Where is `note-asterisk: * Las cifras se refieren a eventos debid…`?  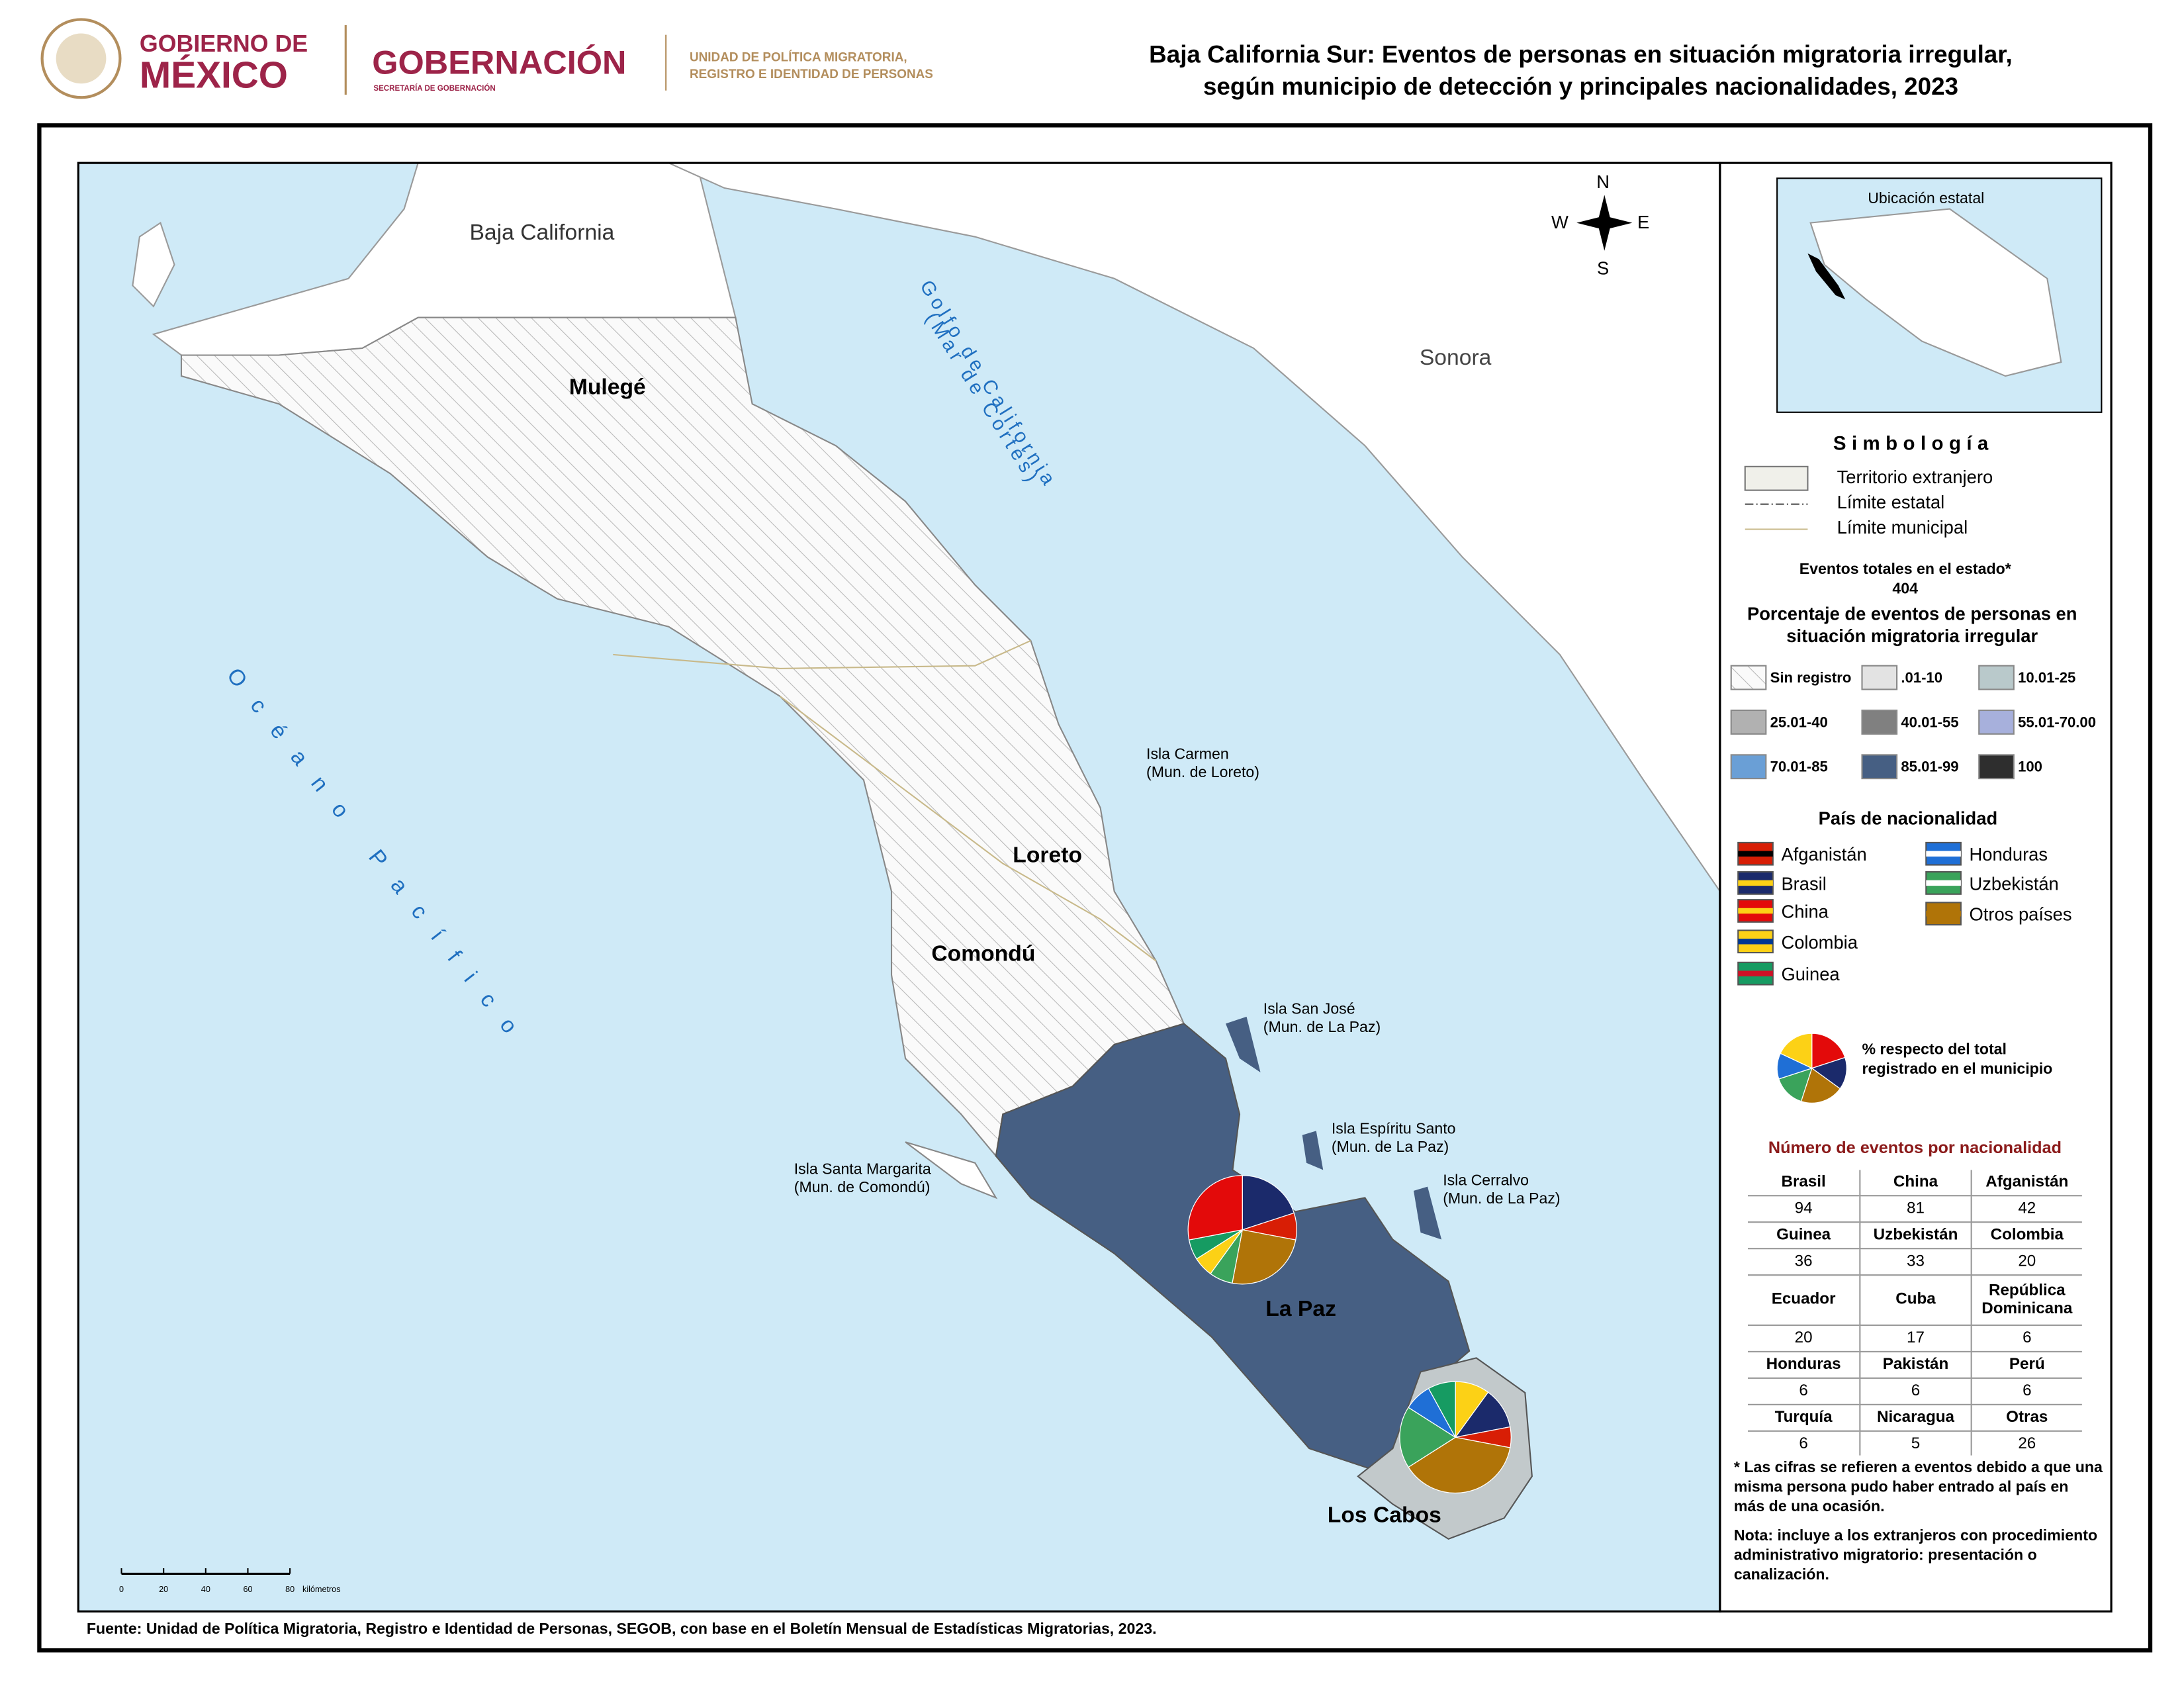 note-asterisk: * Las cifras se refieren a eventos debid… is located at coordinates (1918, 1487).